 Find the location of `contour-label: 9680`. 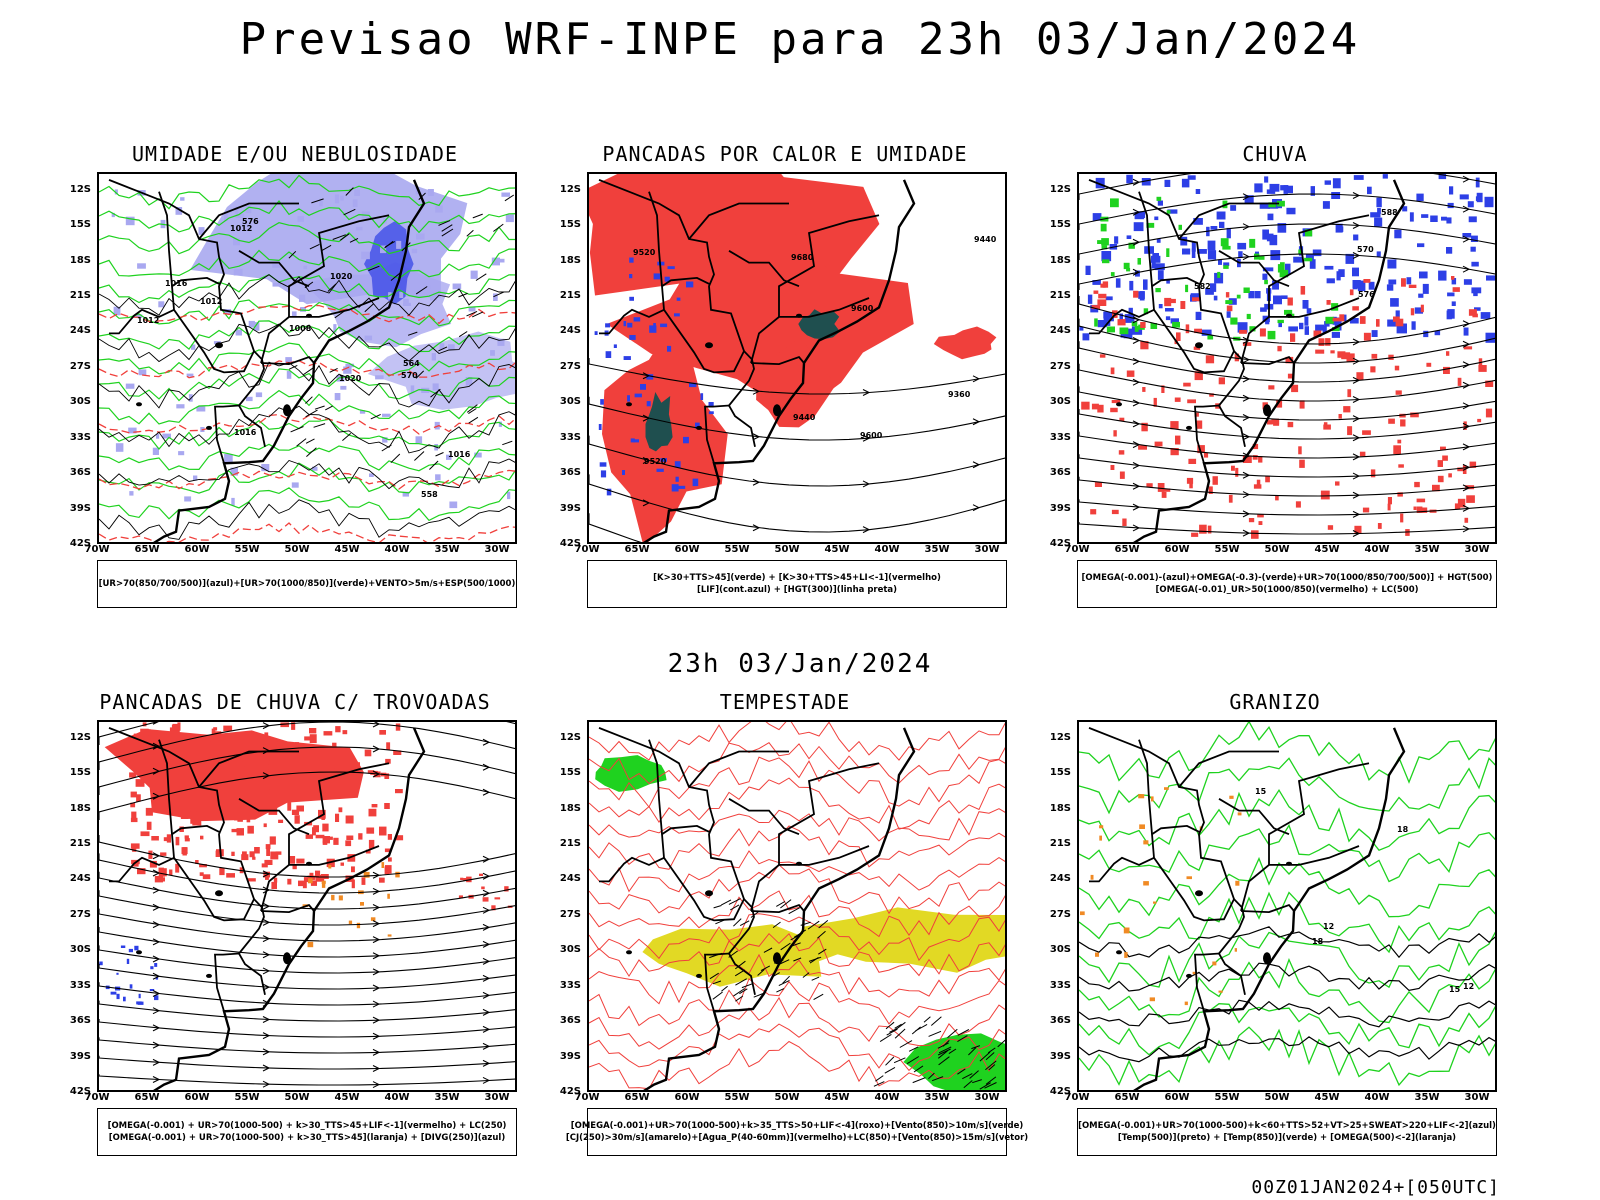

contour-label: 9680 is located at coordinates (802, 257).